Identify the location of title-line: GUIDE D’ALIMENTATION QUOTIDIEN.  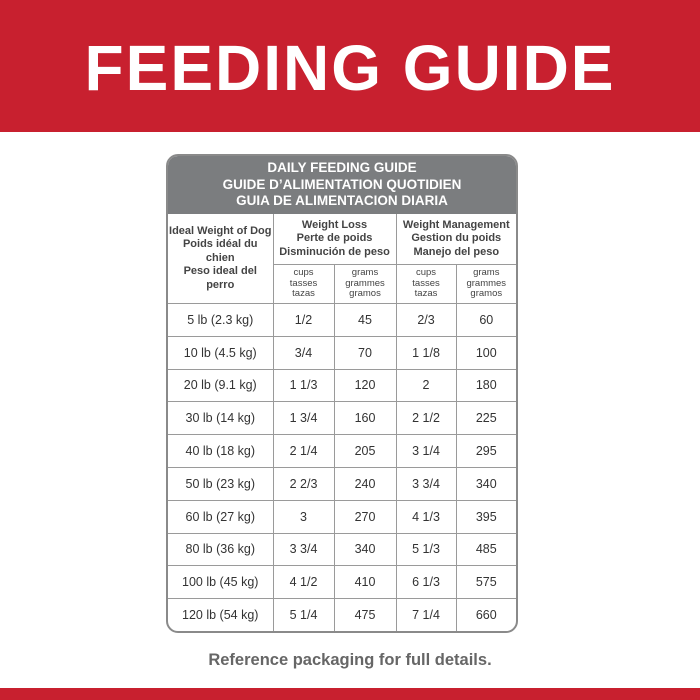
(342, 184).